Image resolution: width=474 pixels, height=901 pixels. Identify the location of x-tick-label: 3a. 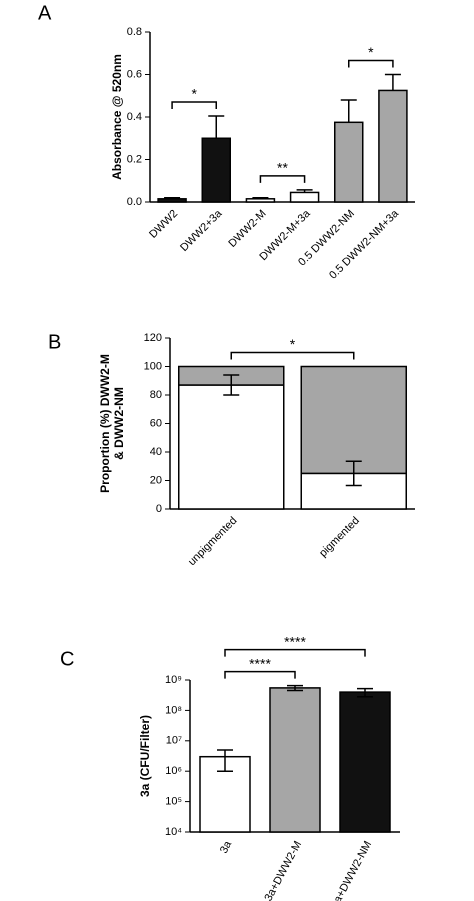
(226, 846).